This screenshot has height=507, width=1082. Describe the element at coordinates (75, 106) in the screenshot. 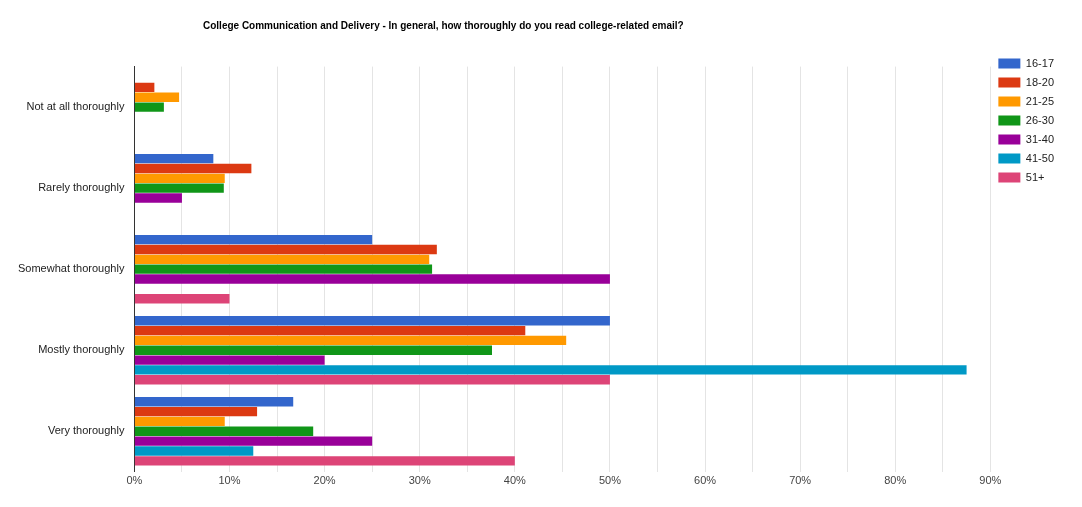

I see `y-tick-label: Not at all thoroughly` at that location.